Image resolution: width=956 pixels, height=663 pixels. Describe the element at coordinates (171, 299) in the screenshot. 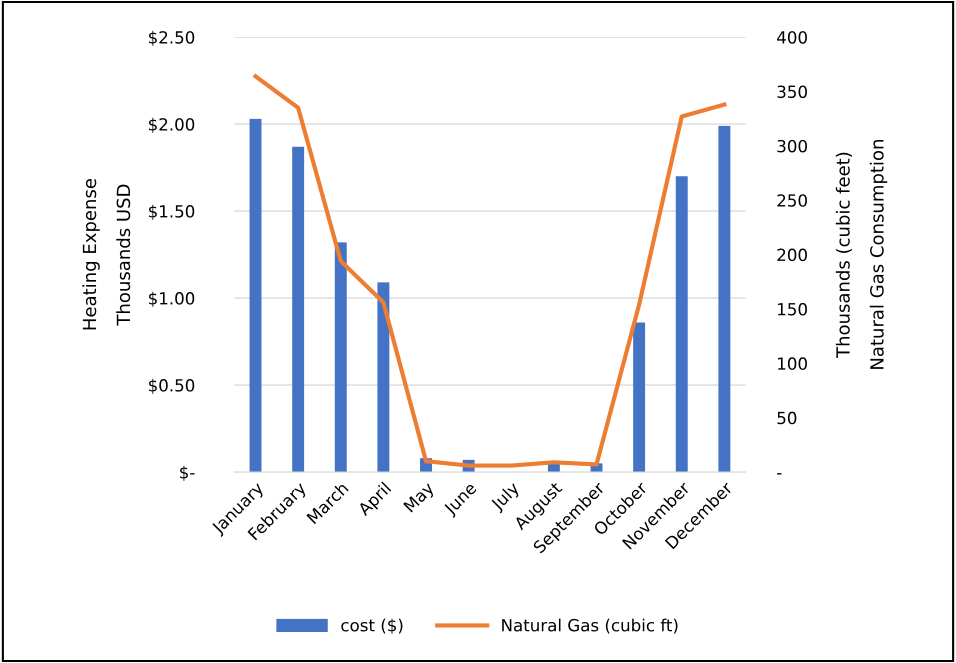

I see `y-tick-label: $1.00` at that location.